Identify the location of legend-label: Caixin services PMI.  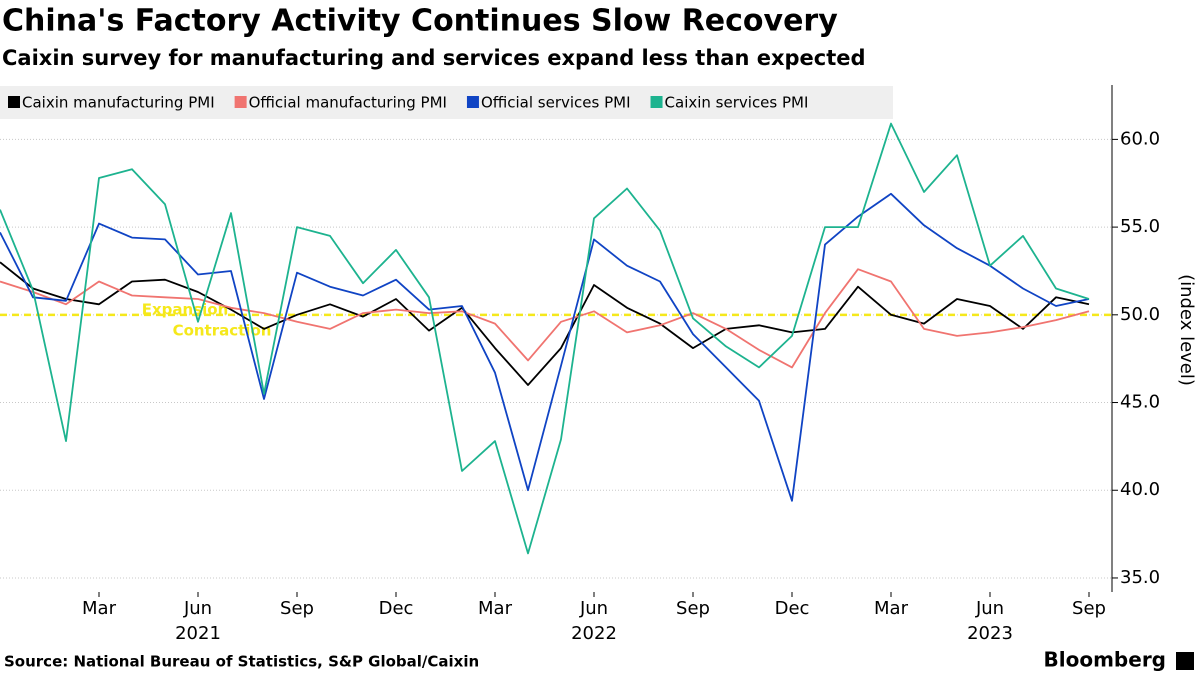
(737, 103).